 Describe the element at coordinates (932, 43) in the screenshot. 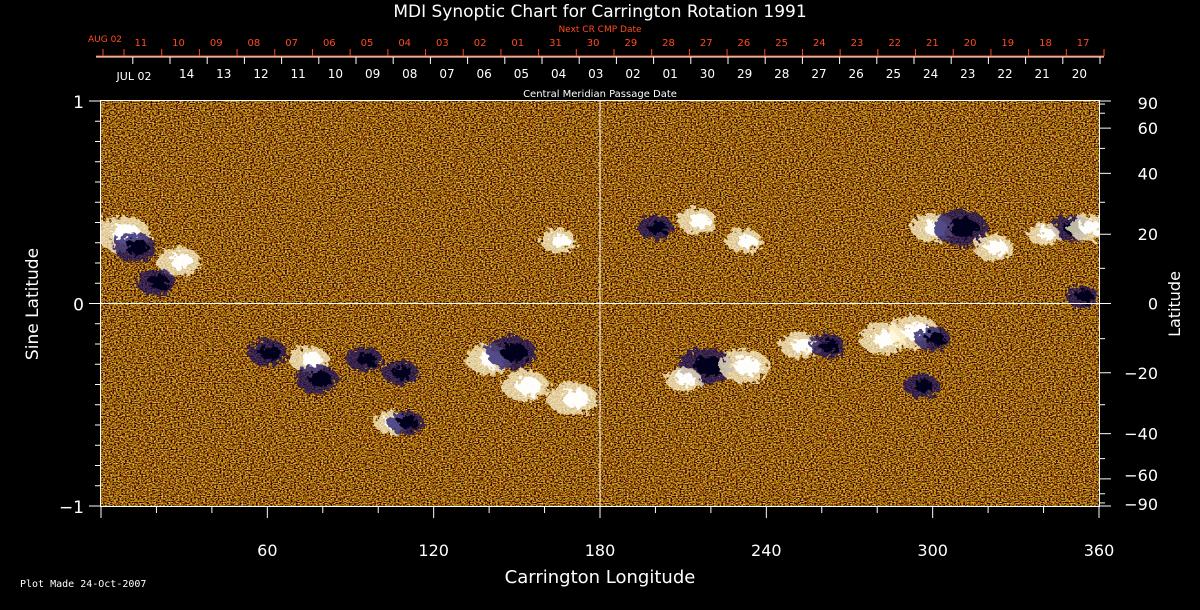

I see `next-cmp-date-label: 21` at that location.